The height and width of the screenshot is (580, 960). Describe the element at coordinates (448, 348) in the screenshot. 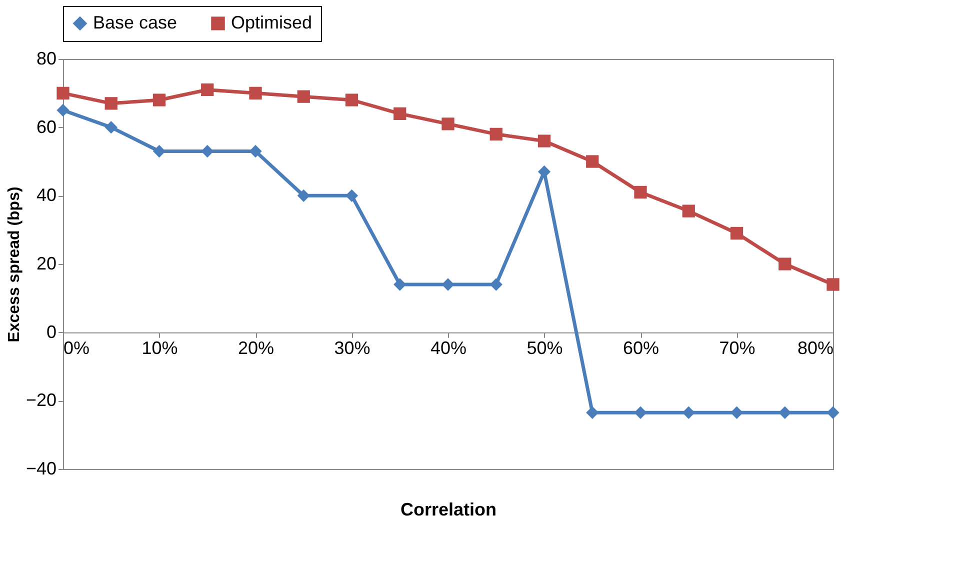

I see `x-tick-label: 40%` at that location.